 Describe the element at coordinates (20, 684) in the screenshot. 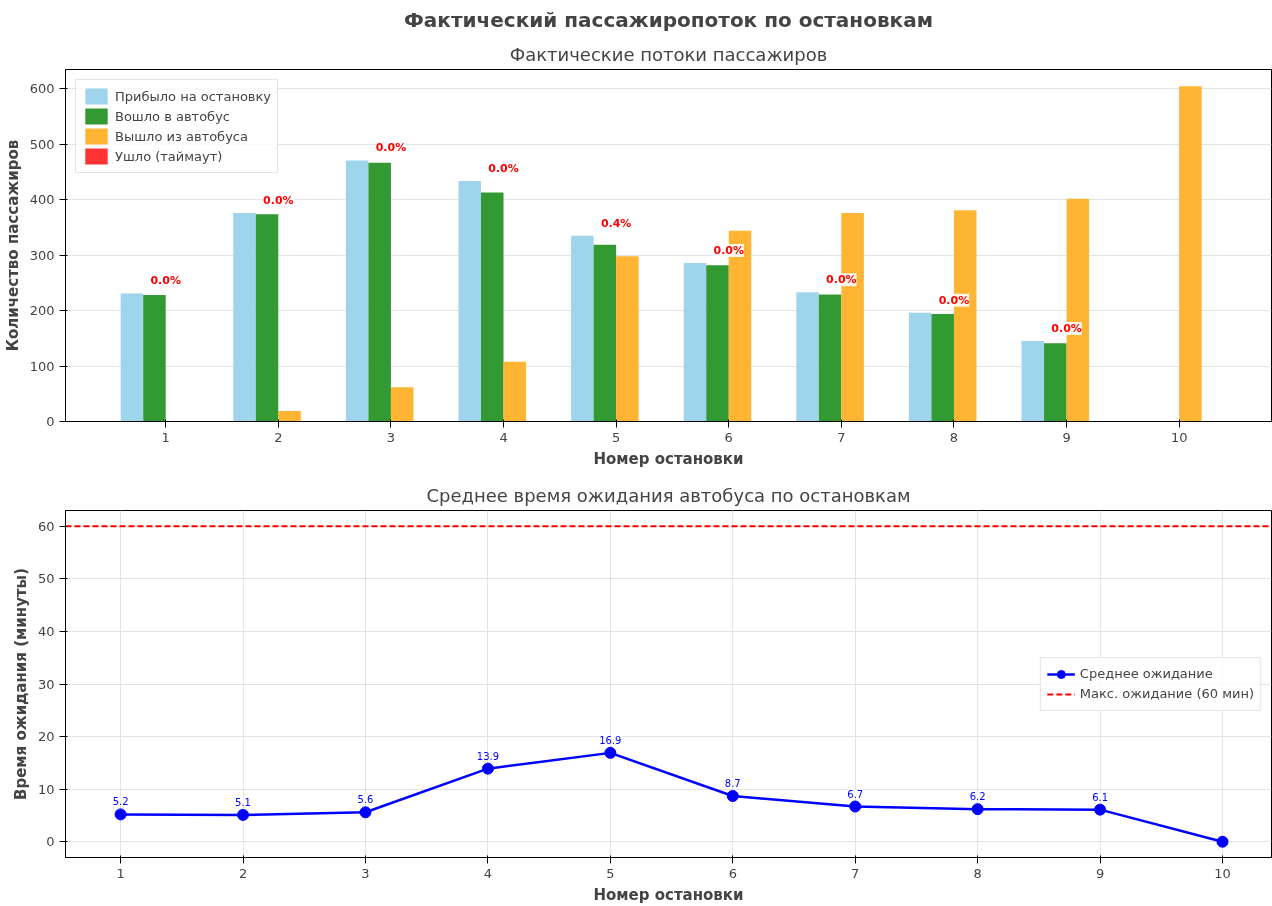

I see `y-axis-title: Время ожидания (минуты)` at that location.